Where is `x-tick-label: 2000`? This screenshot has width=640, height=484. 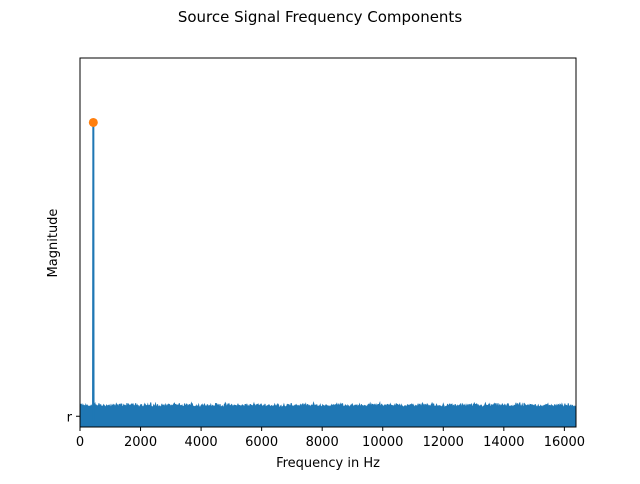
x-tick-label: 2000 is located at coordinates (140, 442).